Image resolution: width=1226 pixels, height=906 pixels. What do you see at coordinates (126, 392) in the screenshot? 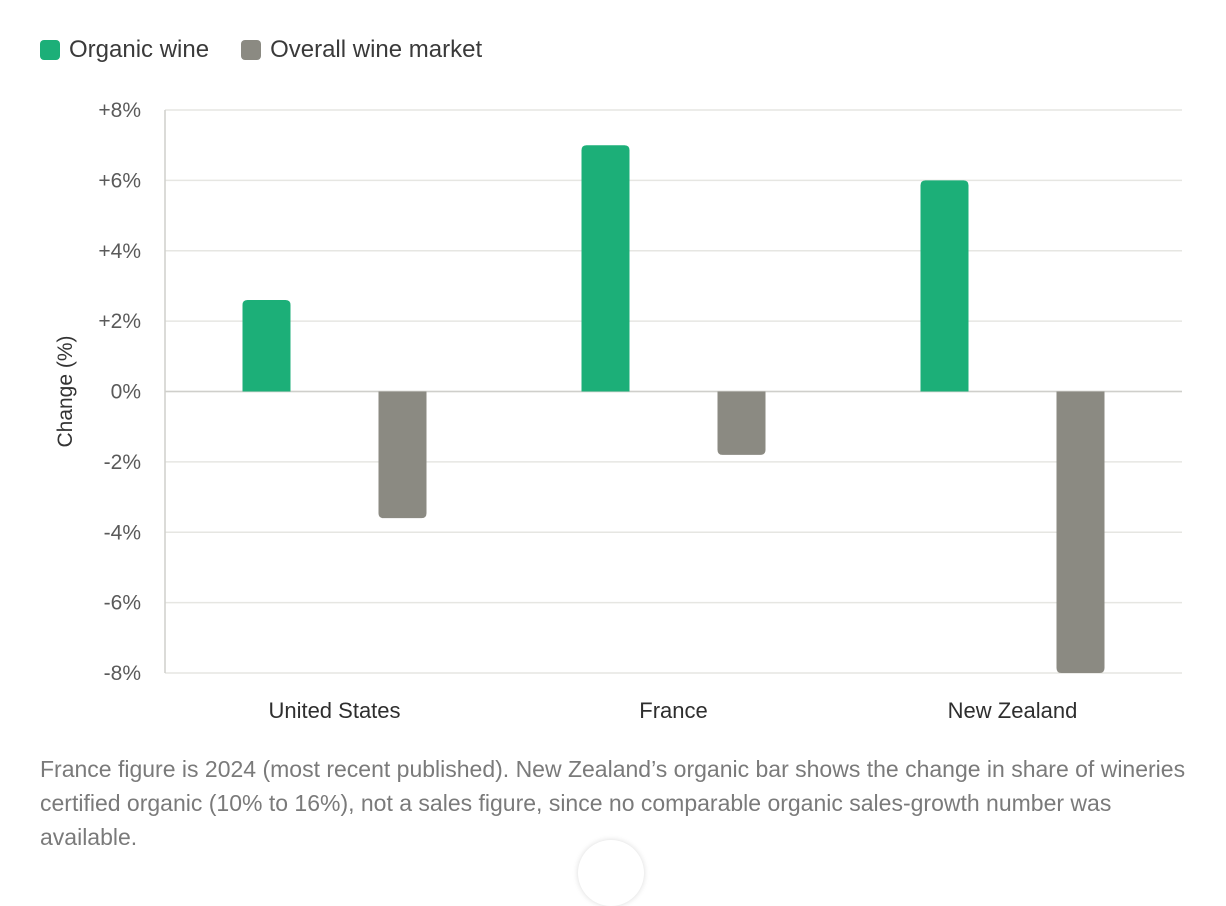
I see `y-tick-label: 0%` at bounding box center [126, 392].